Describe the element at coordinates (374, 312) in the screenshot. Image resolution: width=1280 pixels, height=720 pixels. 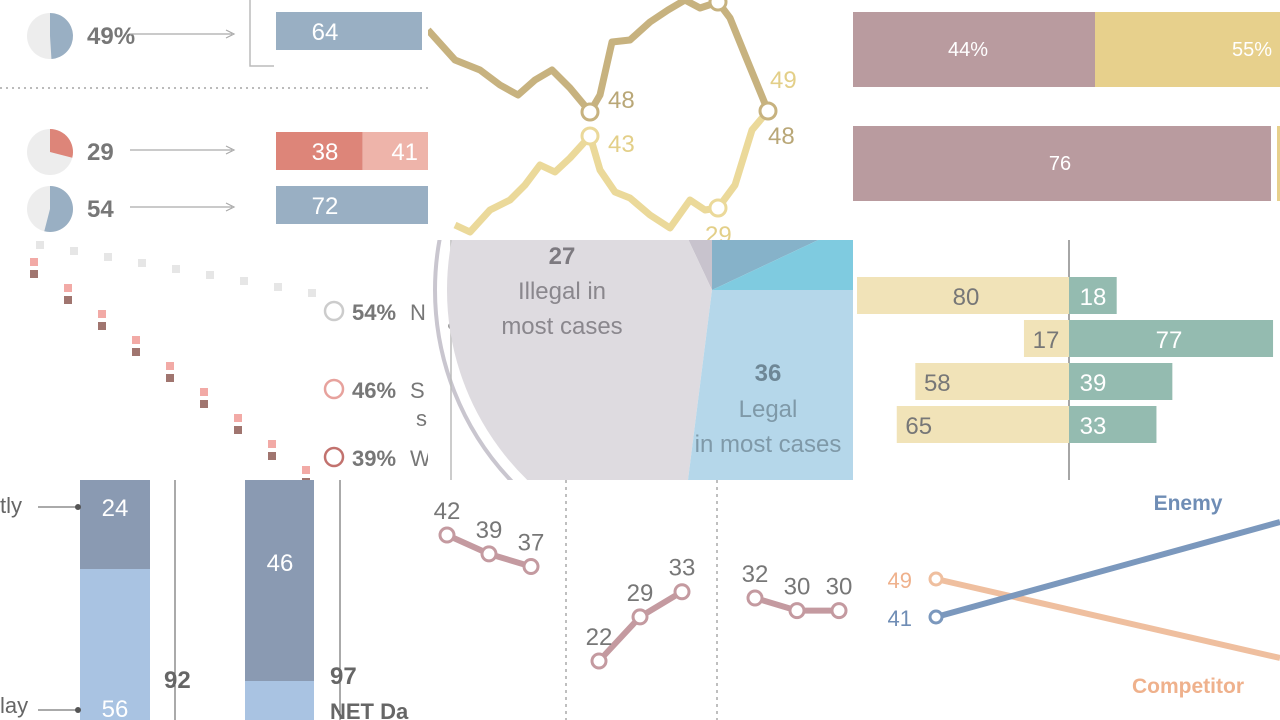
I see `legend-percent: 54%` at that location.